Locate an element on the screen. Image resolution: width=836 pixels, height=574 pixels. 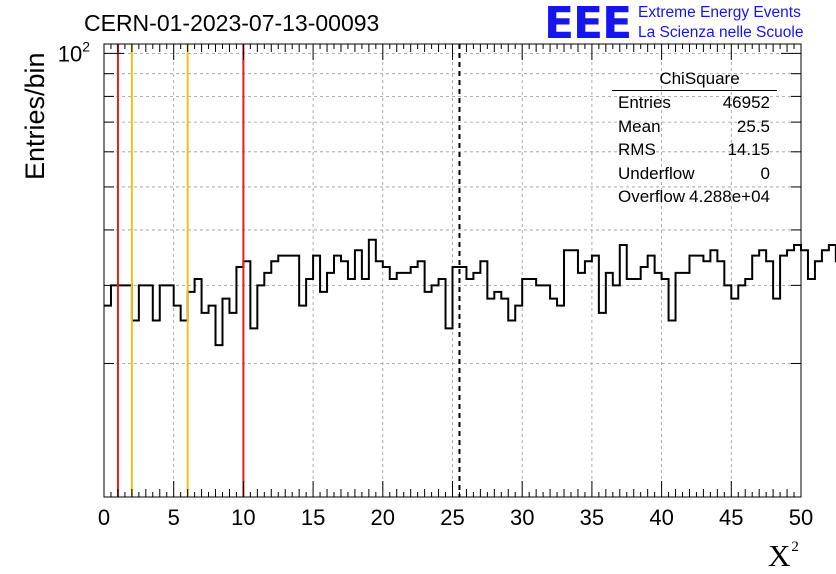
x-tick-label-15: 15 is located at coordinates (313, 517).